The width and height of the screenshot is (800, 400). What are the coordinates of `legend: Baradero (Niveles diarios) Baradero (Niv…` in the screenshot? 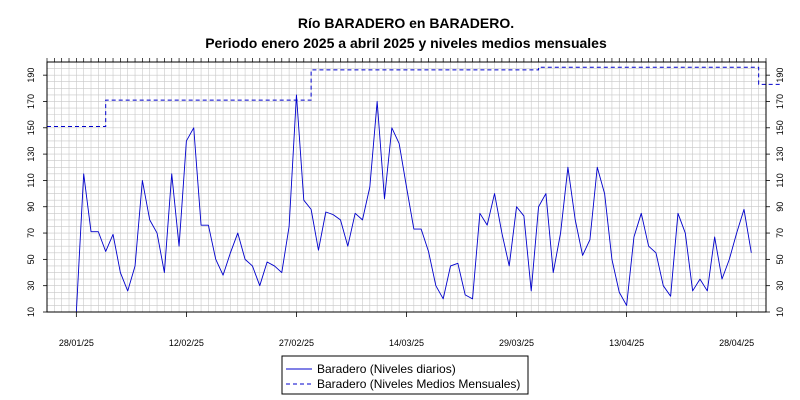 It's located at (405, 375).